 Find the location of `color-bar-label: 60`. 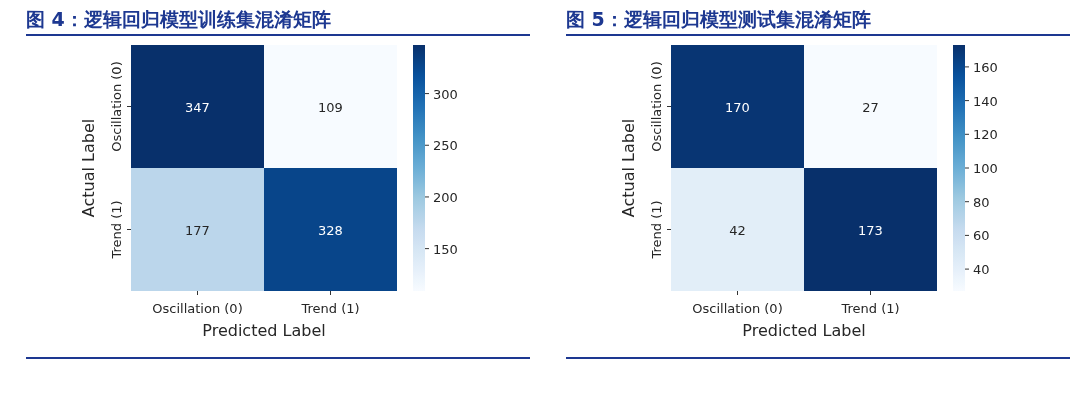

color-bar-label: 60 is located at coordinates (981, 236).